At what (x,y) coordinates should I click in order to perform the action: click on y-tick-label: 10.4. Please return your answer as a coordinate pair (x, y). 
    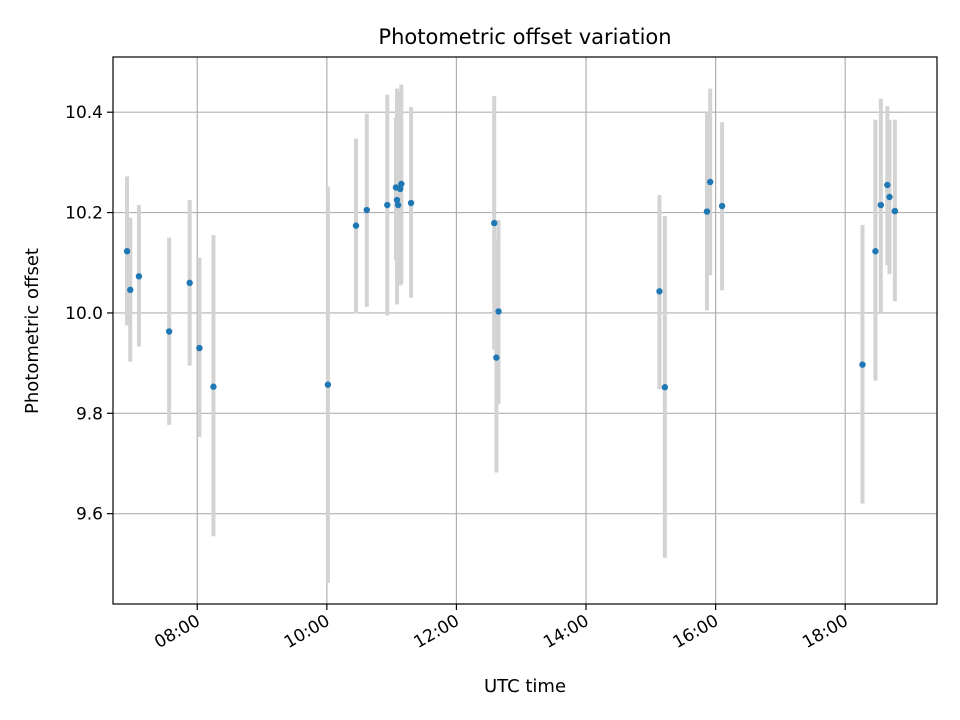
    Looking at the image, I should click on (84, 113).